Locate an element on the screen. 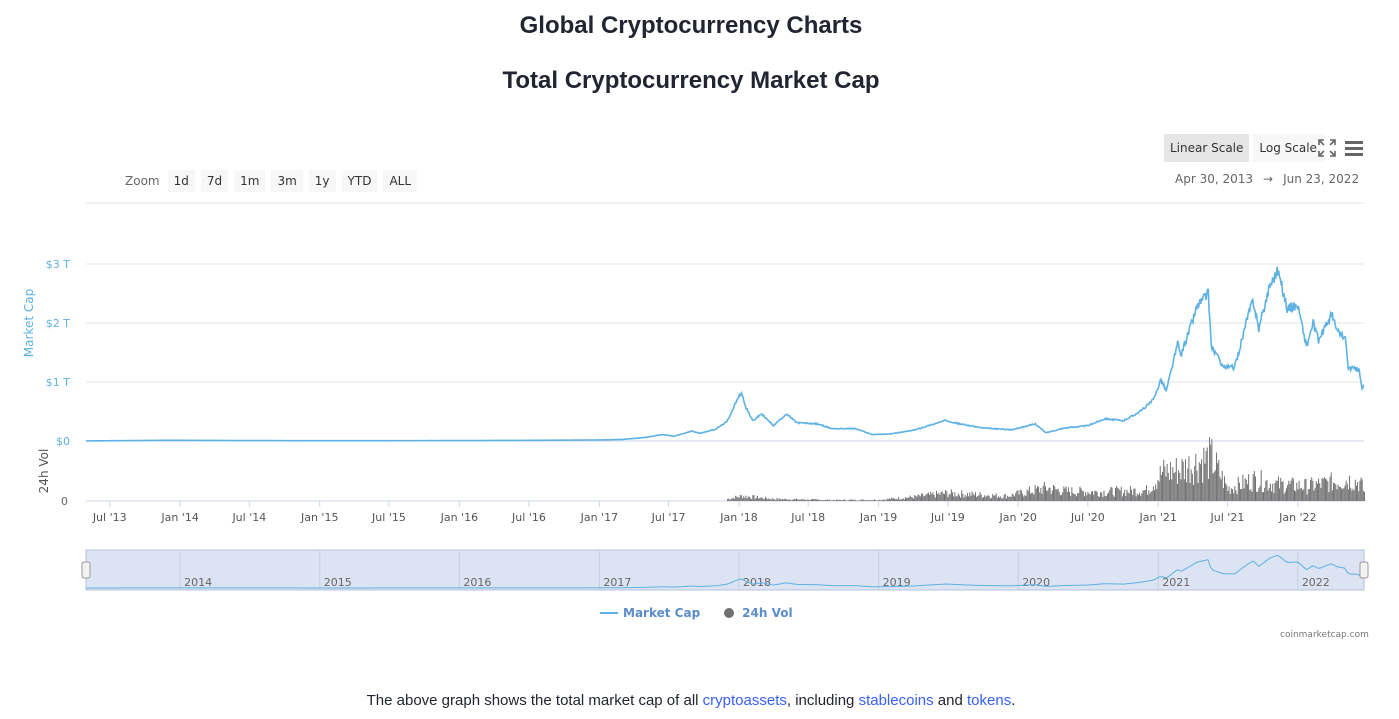  chart-credits: coinmarketcap.com is located at coordinates (1324, 635).